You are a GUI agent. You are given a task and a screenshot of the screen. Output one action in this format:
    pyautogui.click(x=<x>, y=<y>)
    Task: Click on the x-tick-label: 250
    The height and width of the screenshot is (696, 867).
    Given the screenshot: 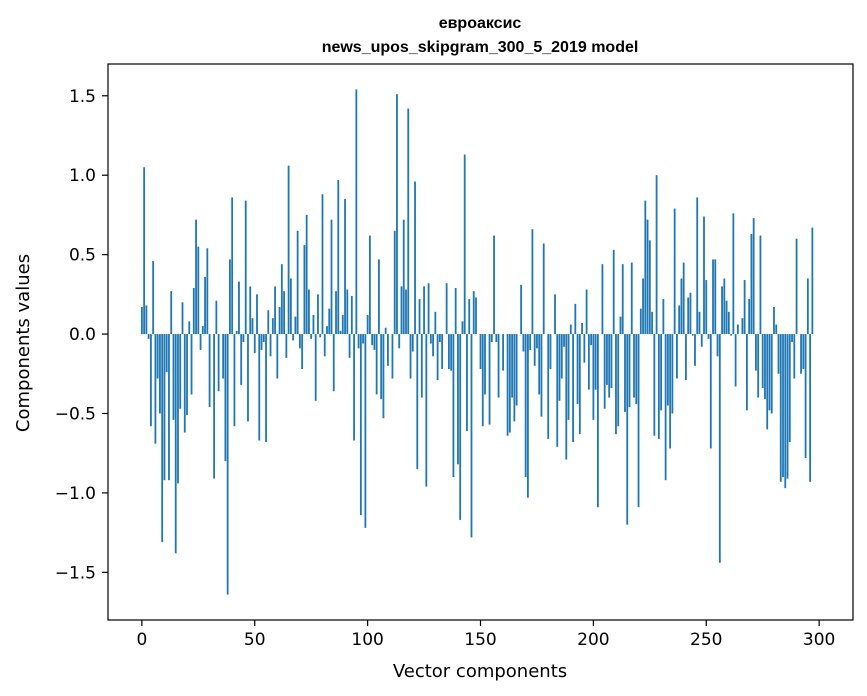 What is the action you would take?
    pyautogui.click(x=706, y=640)
    